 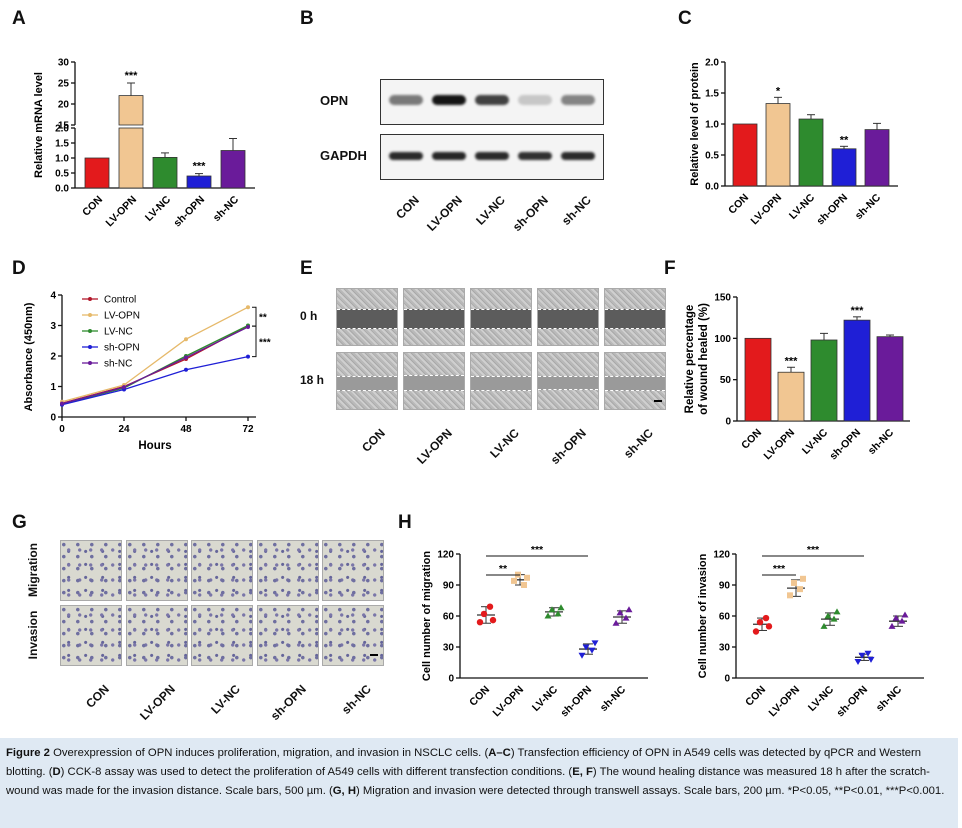 What do you see at coordinates (265, 342) in the screenshot?
I see `sig-label: ***` at bounding box center [265, 342].